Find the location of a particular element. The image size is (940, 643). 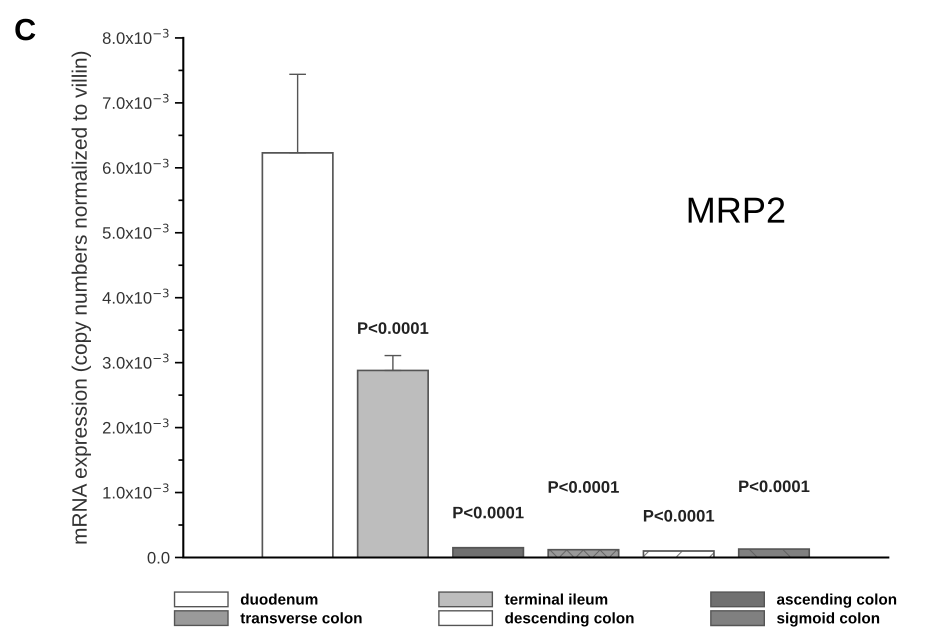

y-tick-label: 4.0x10$^{−3}$ is located at coordinates (135, 296).